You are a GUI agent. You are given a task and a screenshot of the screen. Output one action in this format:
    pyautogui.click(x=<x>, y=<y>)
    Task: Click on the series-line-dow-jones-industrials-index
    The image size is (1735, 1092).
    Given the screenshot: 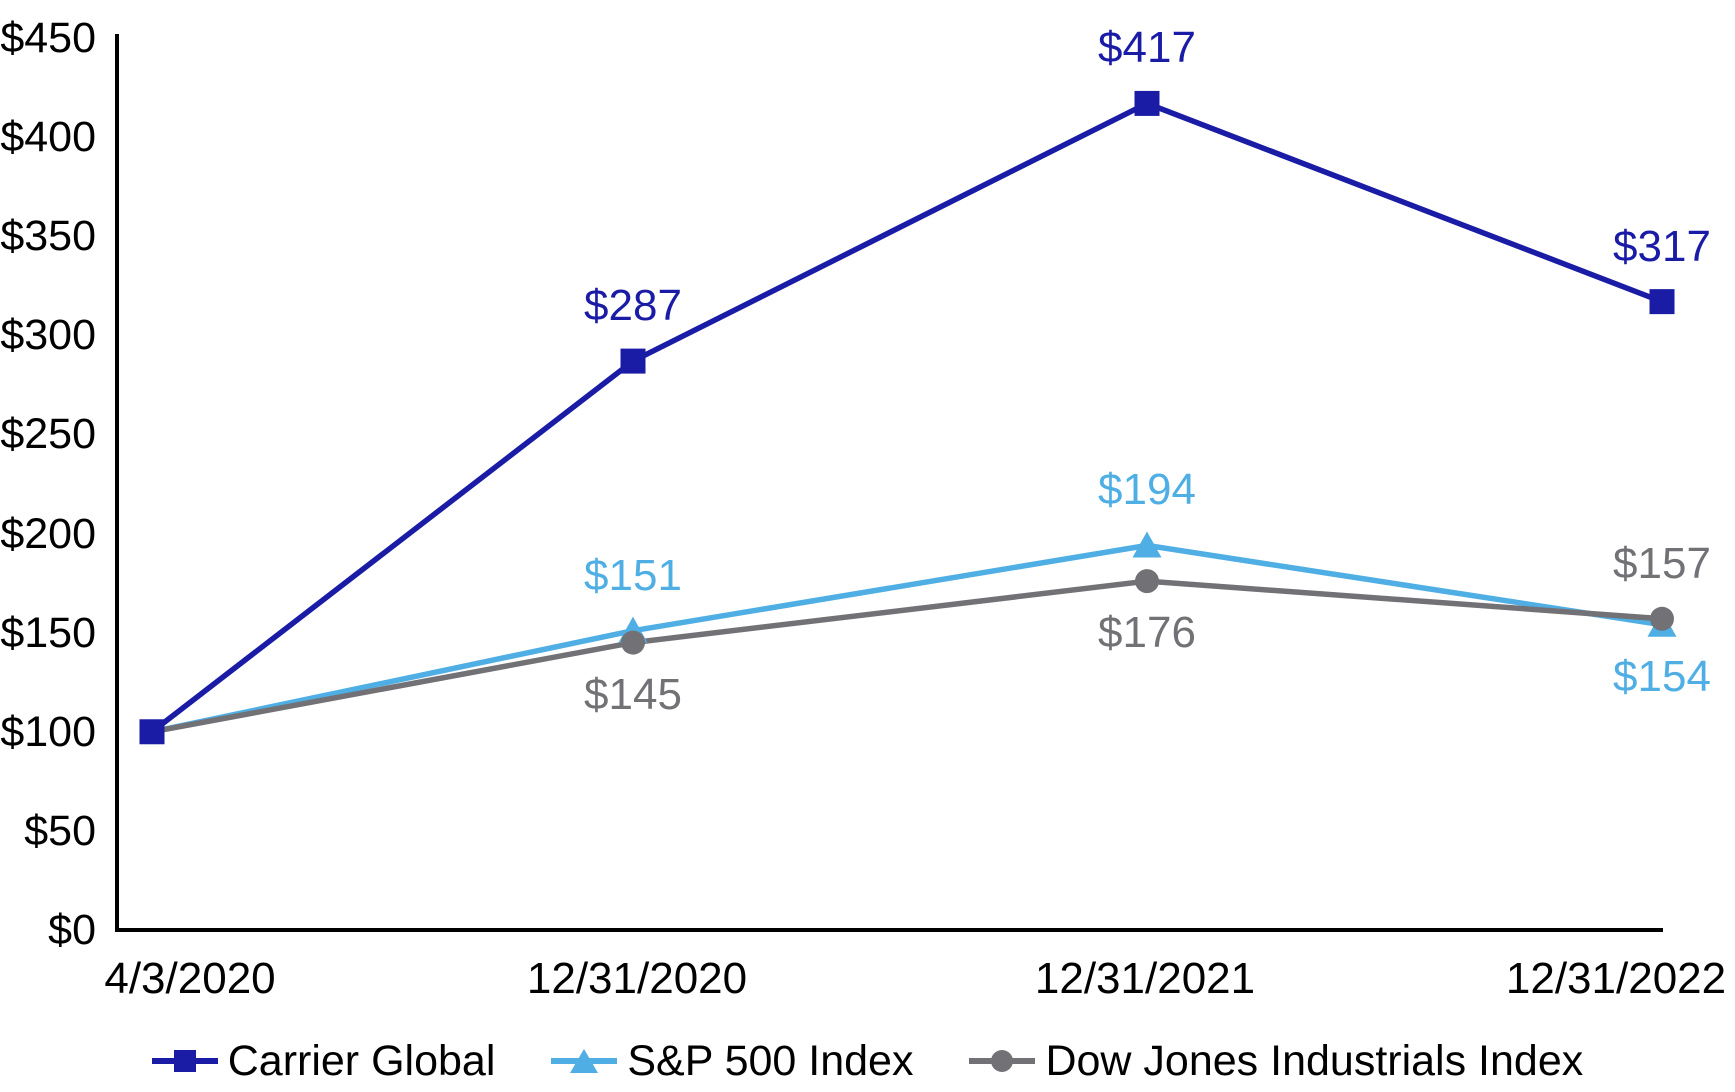 What is the action you would take?
    pyautogui.click(x=907, y=656)
    